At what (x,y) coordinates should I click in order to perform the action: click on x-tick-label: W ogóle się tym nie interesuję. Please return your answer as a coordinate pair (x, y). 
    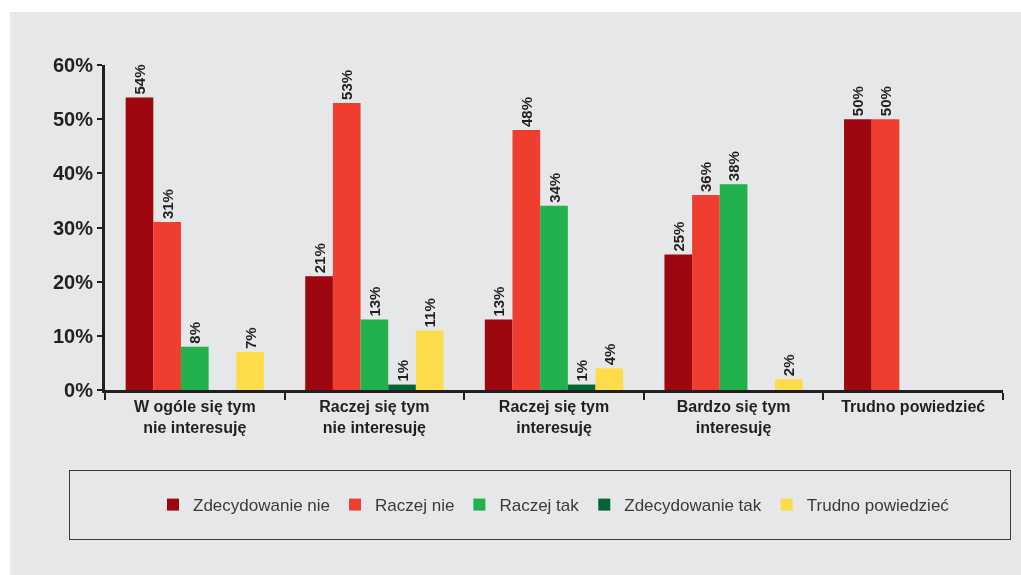
    Looking at the image, I should click on (194, 417).